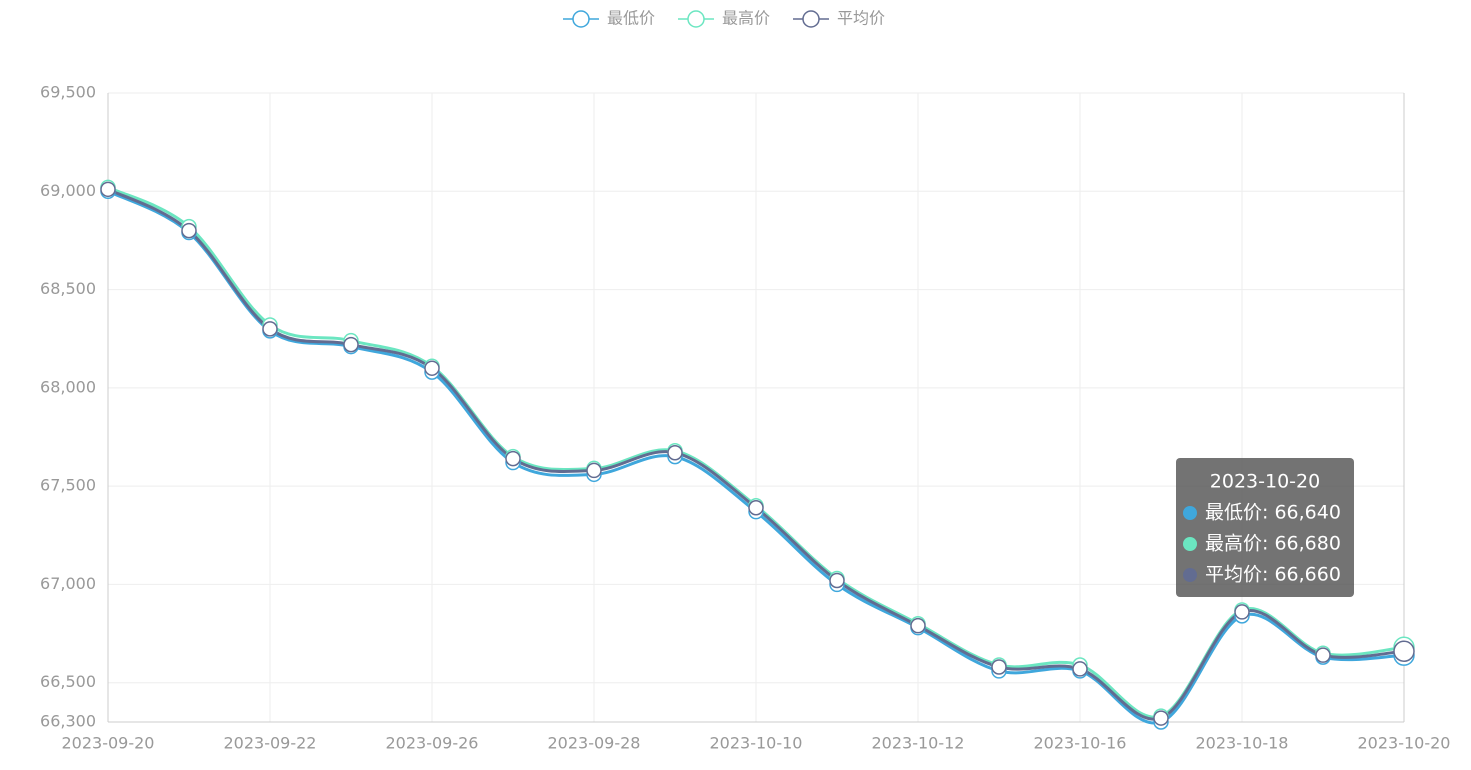 Image resolution: width=1471 pixels, height=770 pixels. What do you see at coordinates (1273, 544) in the screenshot?
I see `tooltip-line: 最高价: 66,680` at bounding box center [1273, 544].